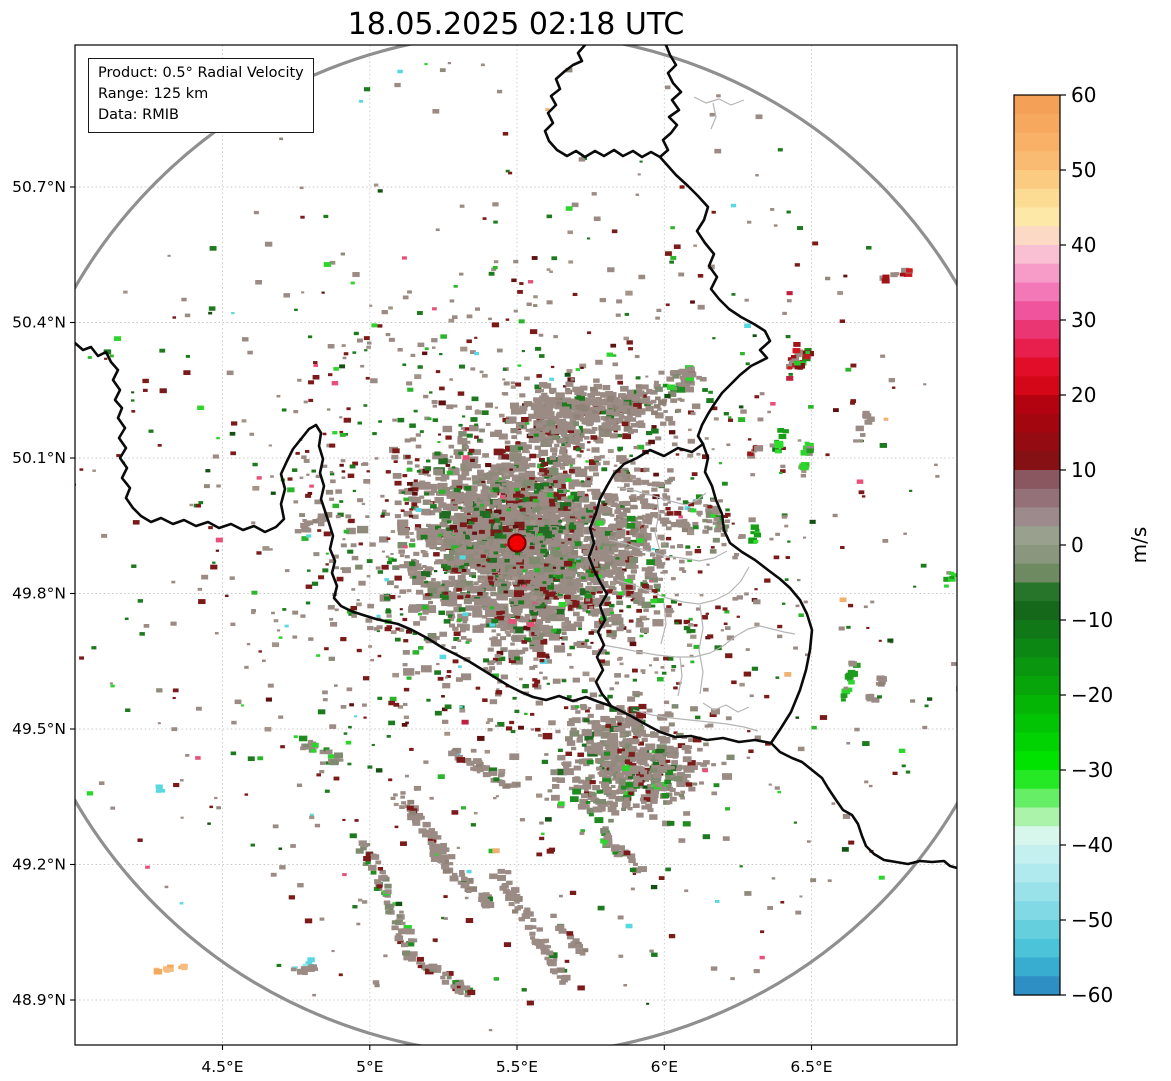 This screenshot has height=1081, width=1171. I want to click on lat-tick-label: 49.2°N, so click(39, 865).